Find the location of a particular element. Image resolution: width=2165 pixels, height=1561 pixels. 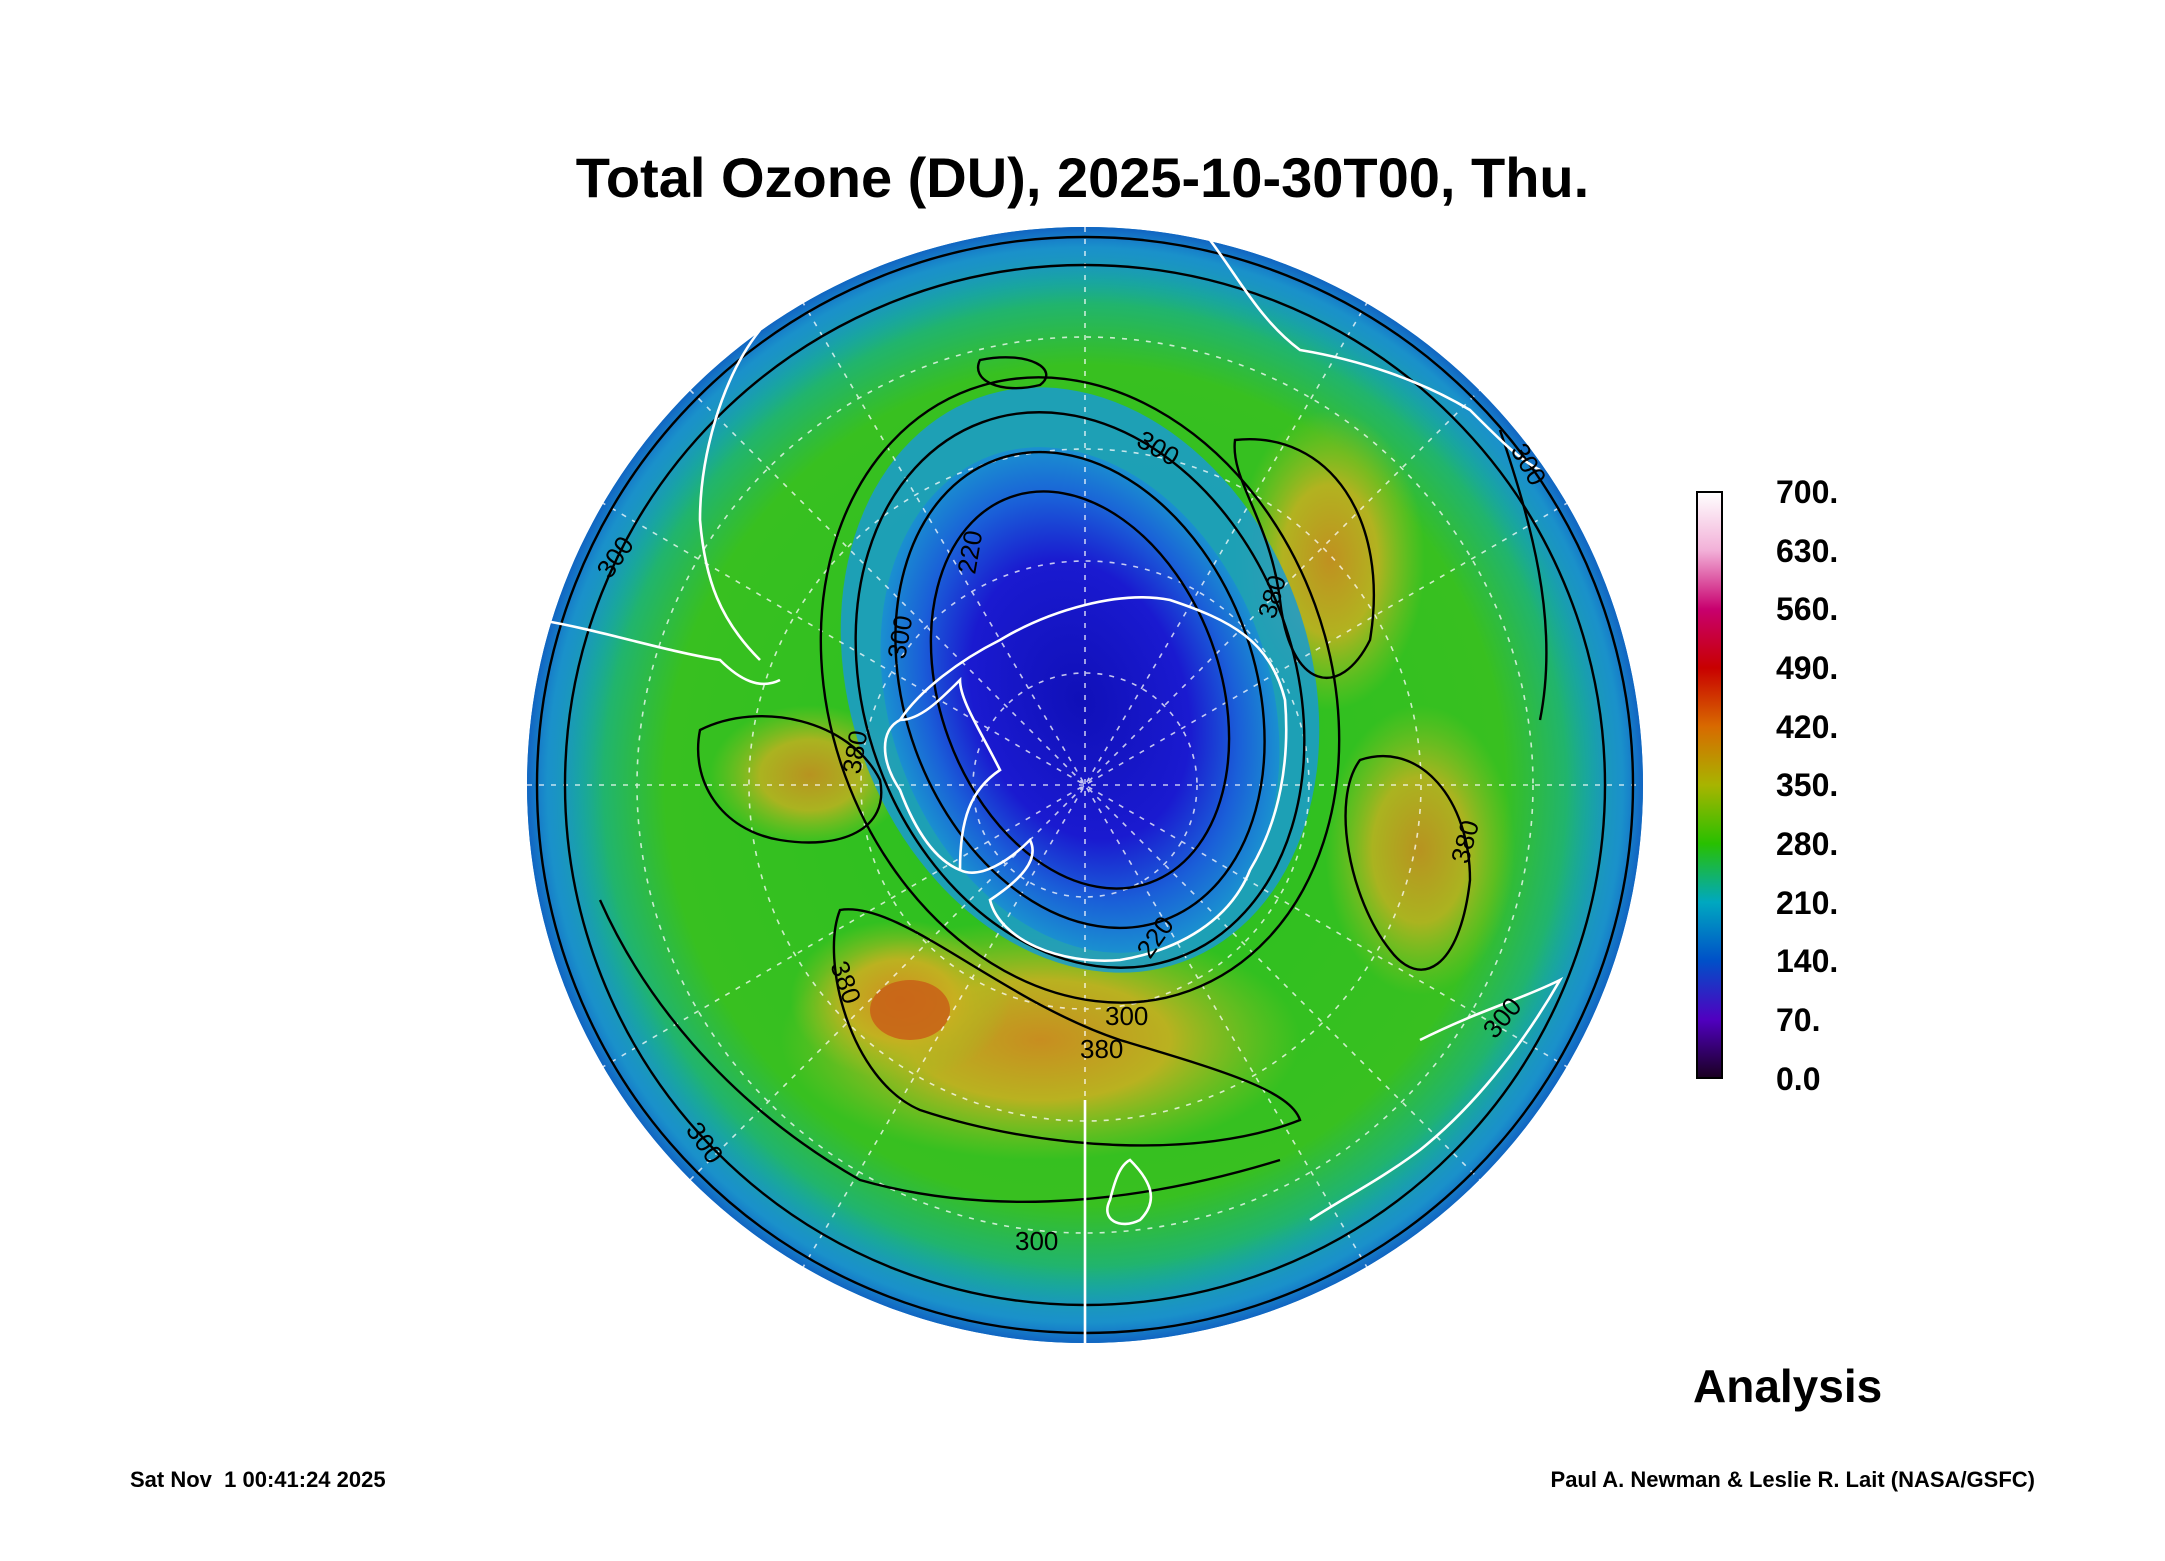

colorbar-label: 0.0 is located at coordinates (1798, 1079).